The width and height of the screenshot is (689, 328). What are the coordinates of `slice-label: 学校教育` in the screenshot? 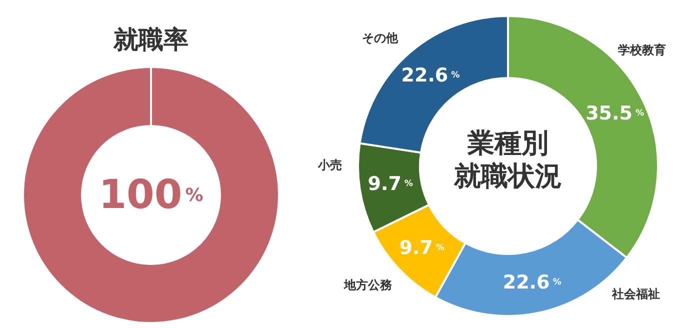 It's located at (642, 50).